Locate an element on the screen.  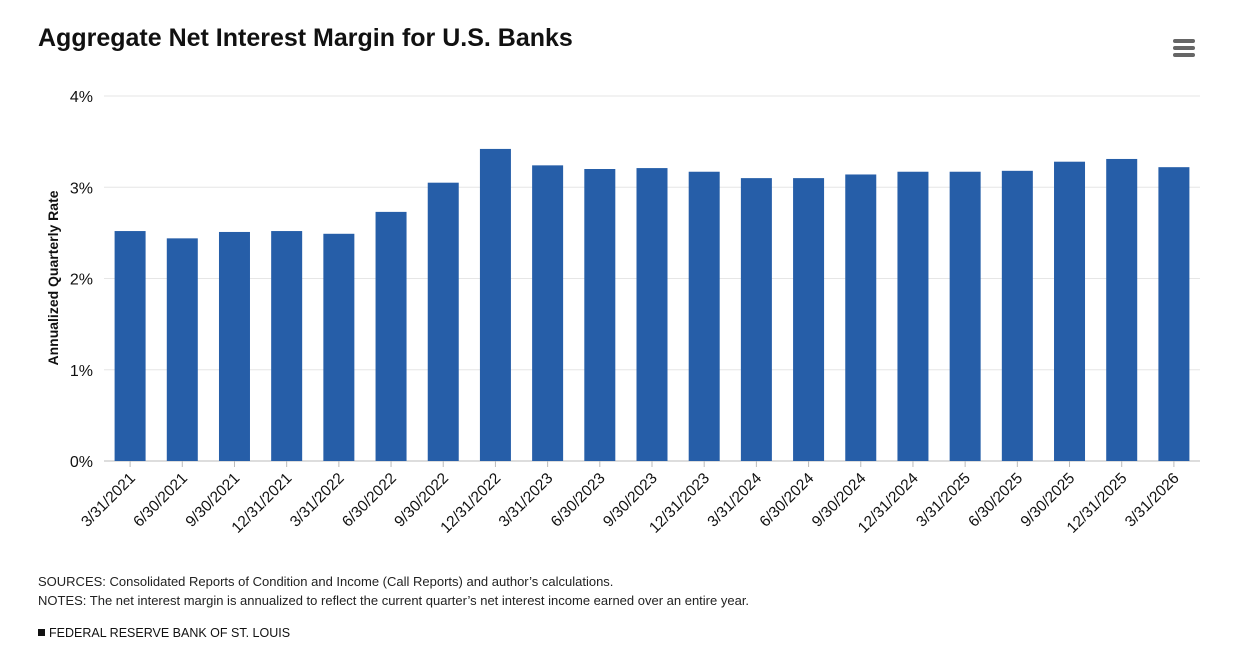
x-tick-label: 3/31/2026 is located at coordinates (1152, 500).